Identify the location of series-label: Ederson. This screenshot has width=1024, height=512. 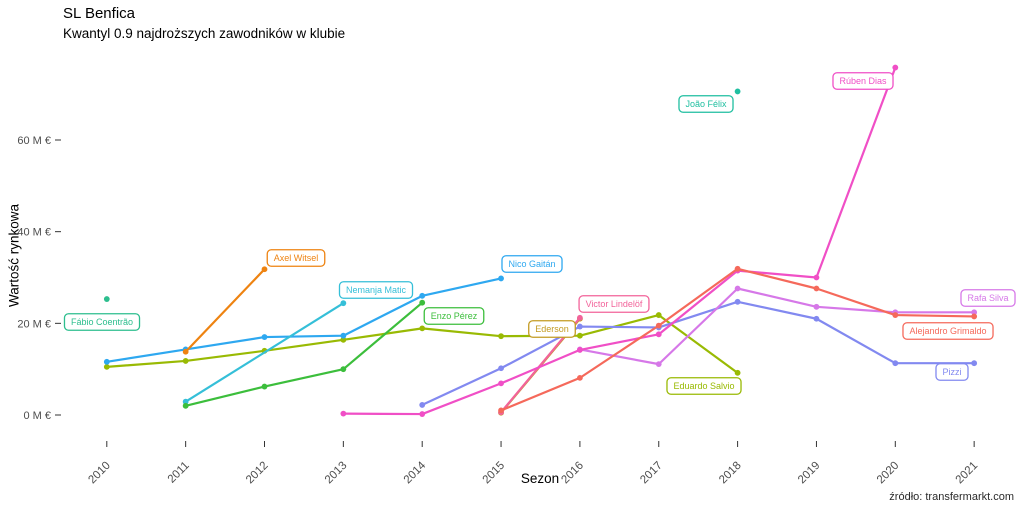
(552, 329).